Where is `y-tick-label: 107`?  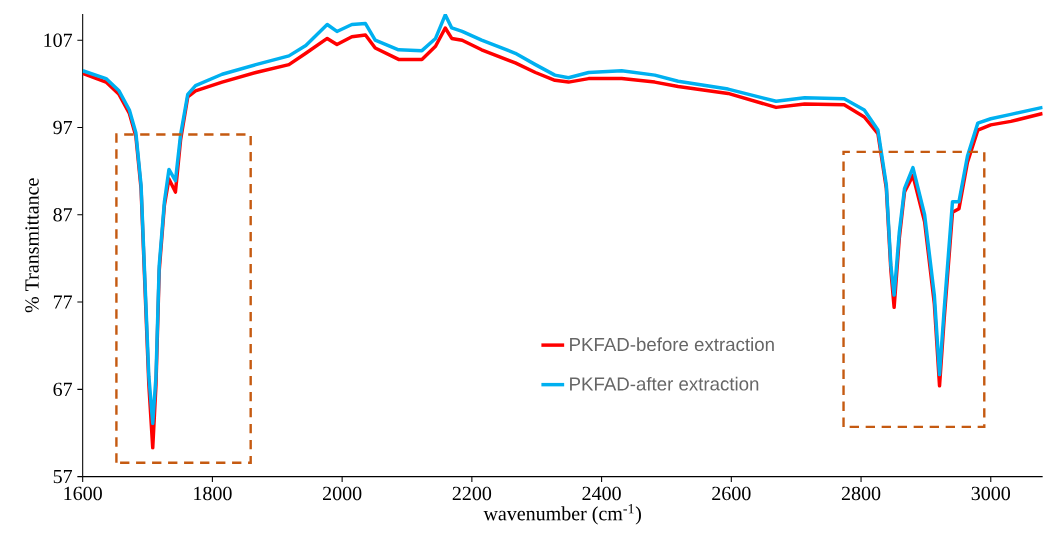 y-tick-label: 107 is located at coordinates (58, 40).